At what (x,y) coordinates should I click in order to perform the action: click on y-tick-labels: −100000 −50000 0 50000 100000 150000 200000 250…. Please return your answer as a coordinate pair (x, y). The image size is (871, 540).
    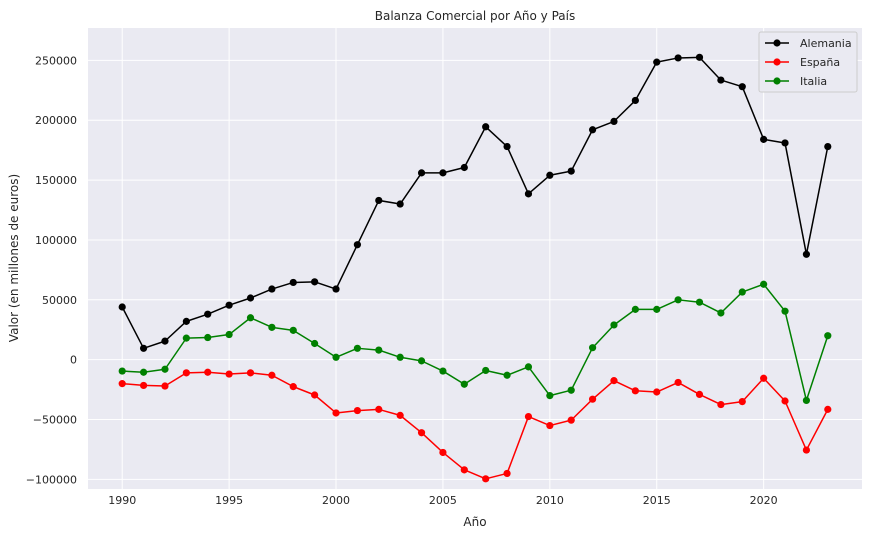
    Looking at the image, I should click on (51, 270).